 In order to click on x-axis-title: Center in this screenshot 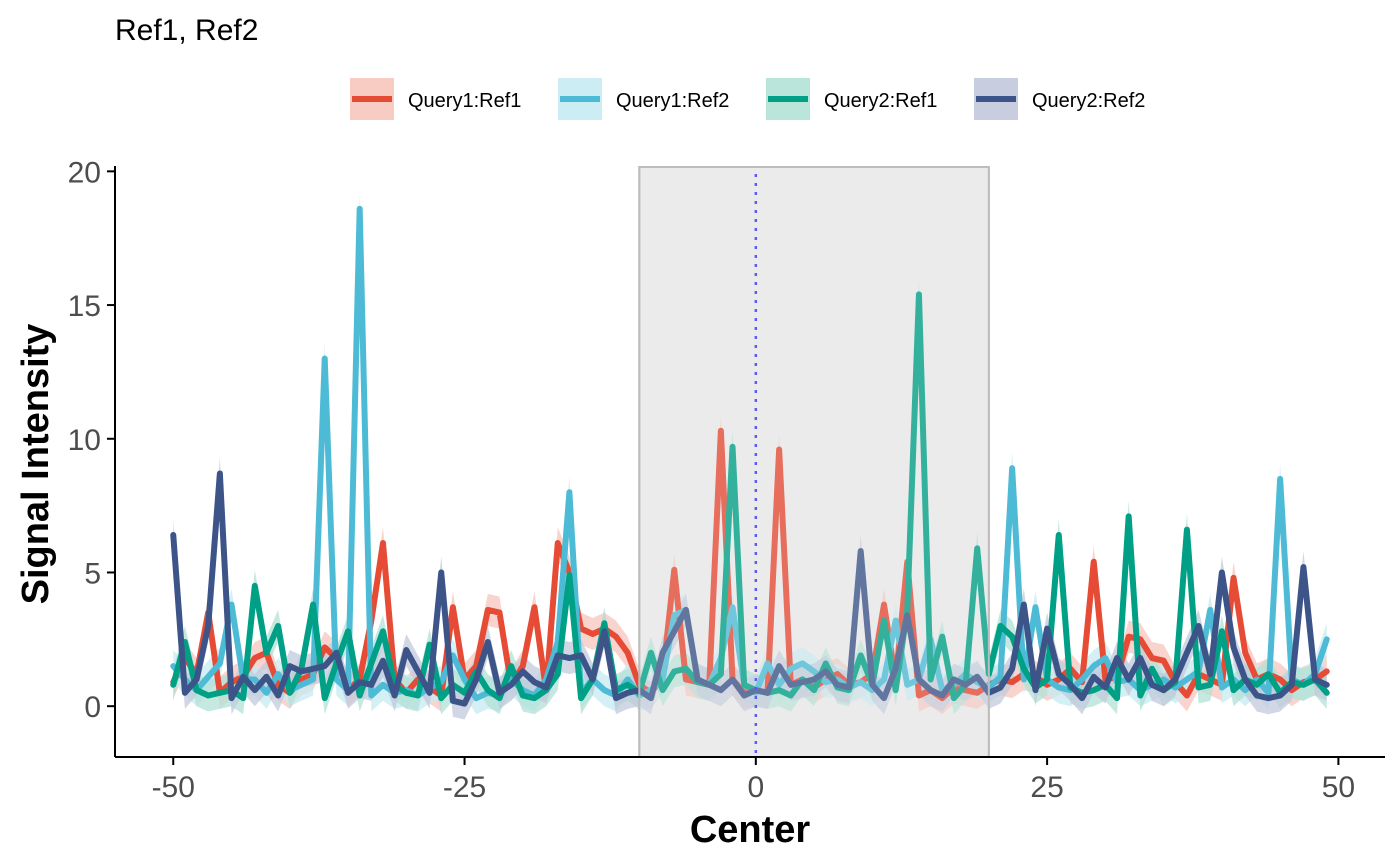, I will do `click(750, 830)`.